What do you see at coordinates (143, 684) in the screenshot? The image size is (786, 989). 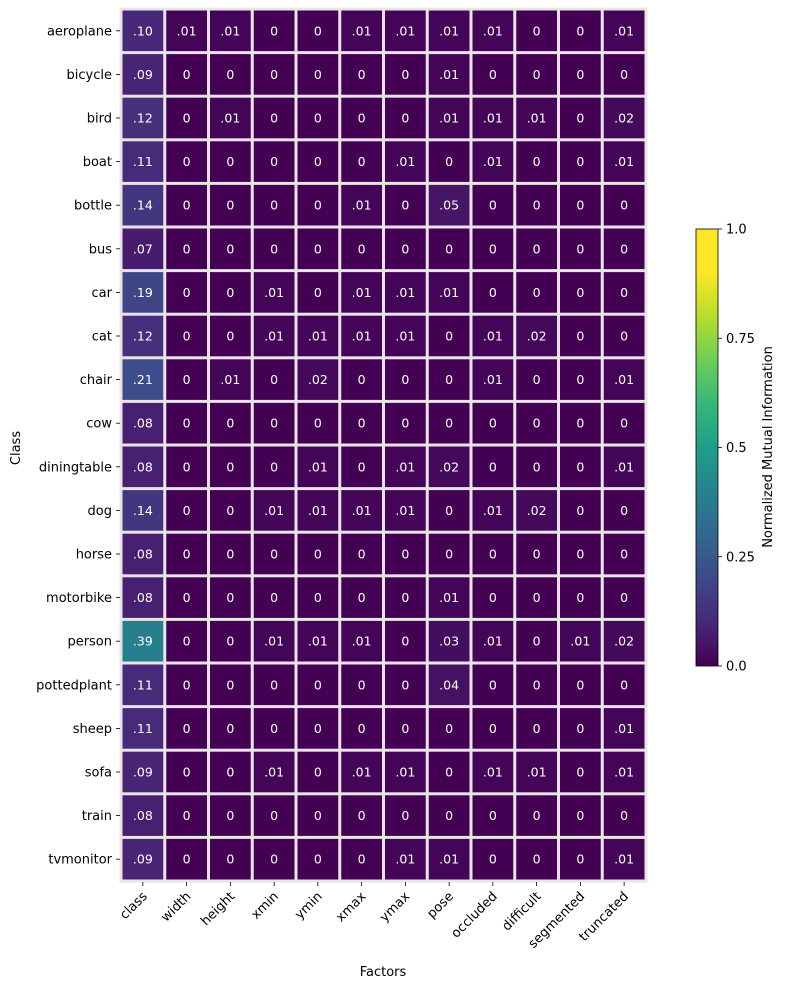 I see `cell-value-label: .11` at bounding box center [143, 684].